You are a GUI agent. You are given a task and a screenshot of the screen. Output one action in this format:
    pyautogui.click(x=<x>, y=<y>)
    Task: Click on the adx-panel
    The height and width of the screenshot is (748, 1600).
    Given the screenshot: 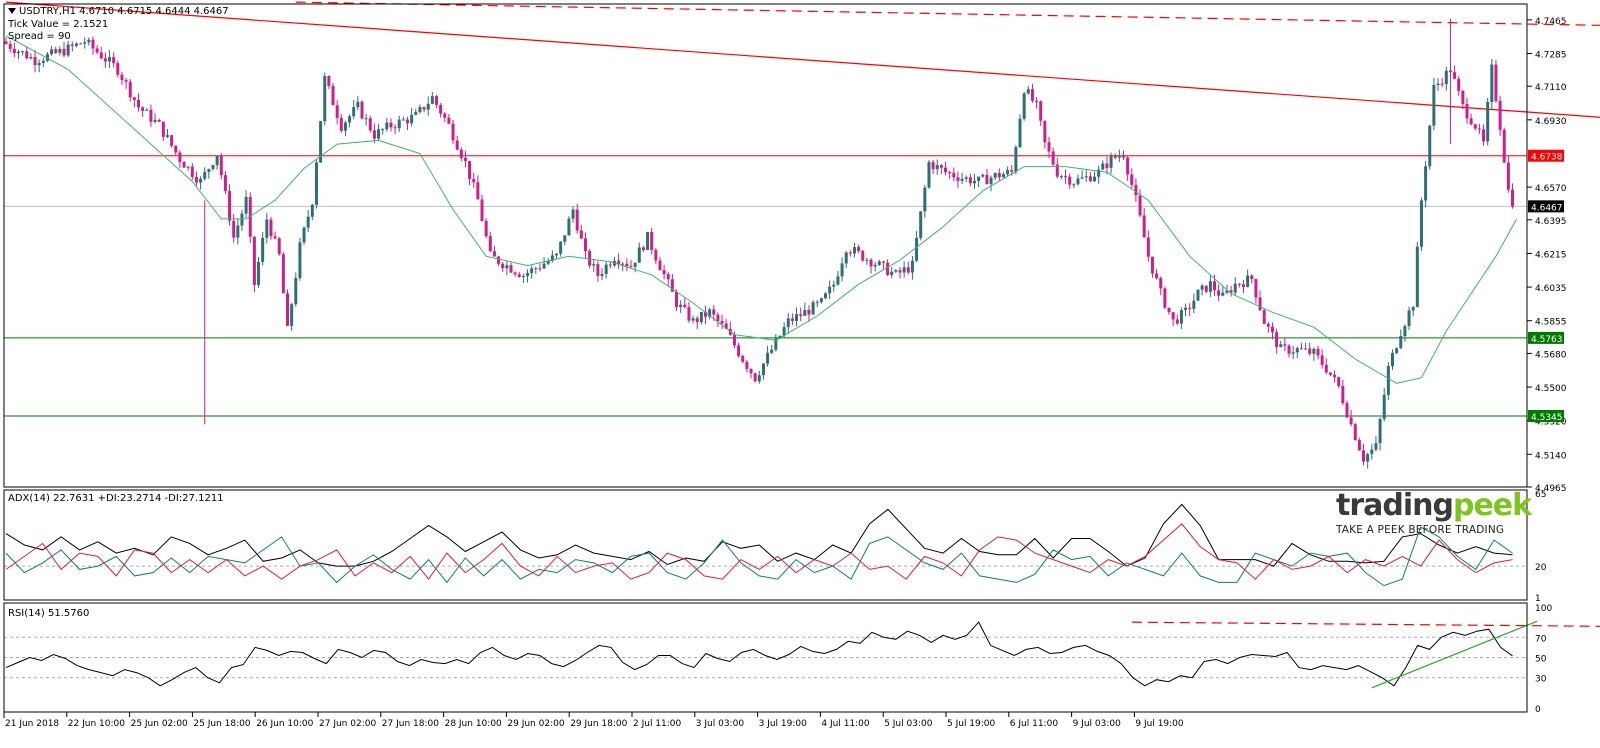 What is the action you would take?
    pyautogui.click(x=765, y=545)
    